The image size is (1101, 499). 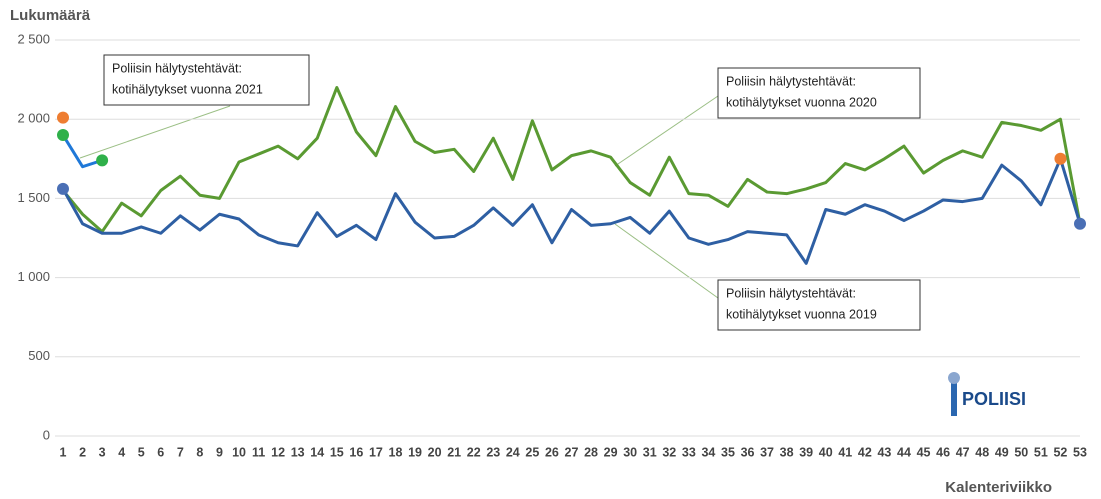 I want to click on x-tick-label: 1, so click(x=63, y=452).